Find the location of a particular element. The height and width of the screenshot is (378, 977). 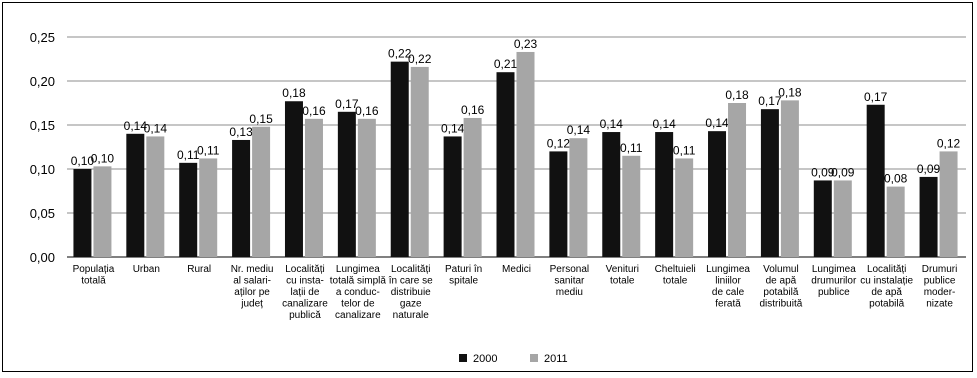

data-label-2011: 0,12 is located at coordinates (949, 143).